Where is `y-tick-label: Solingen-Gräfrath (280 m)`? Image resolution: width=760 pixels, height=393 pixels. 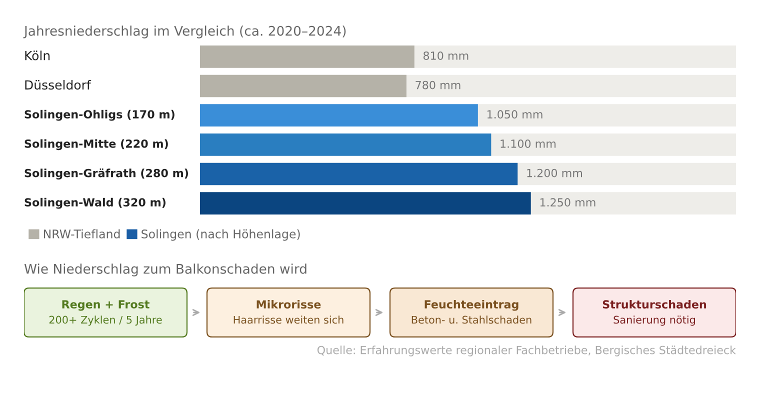
y-tick-label: Solingen-Gräfrath (280 m) is located at coordinates (106, 174).